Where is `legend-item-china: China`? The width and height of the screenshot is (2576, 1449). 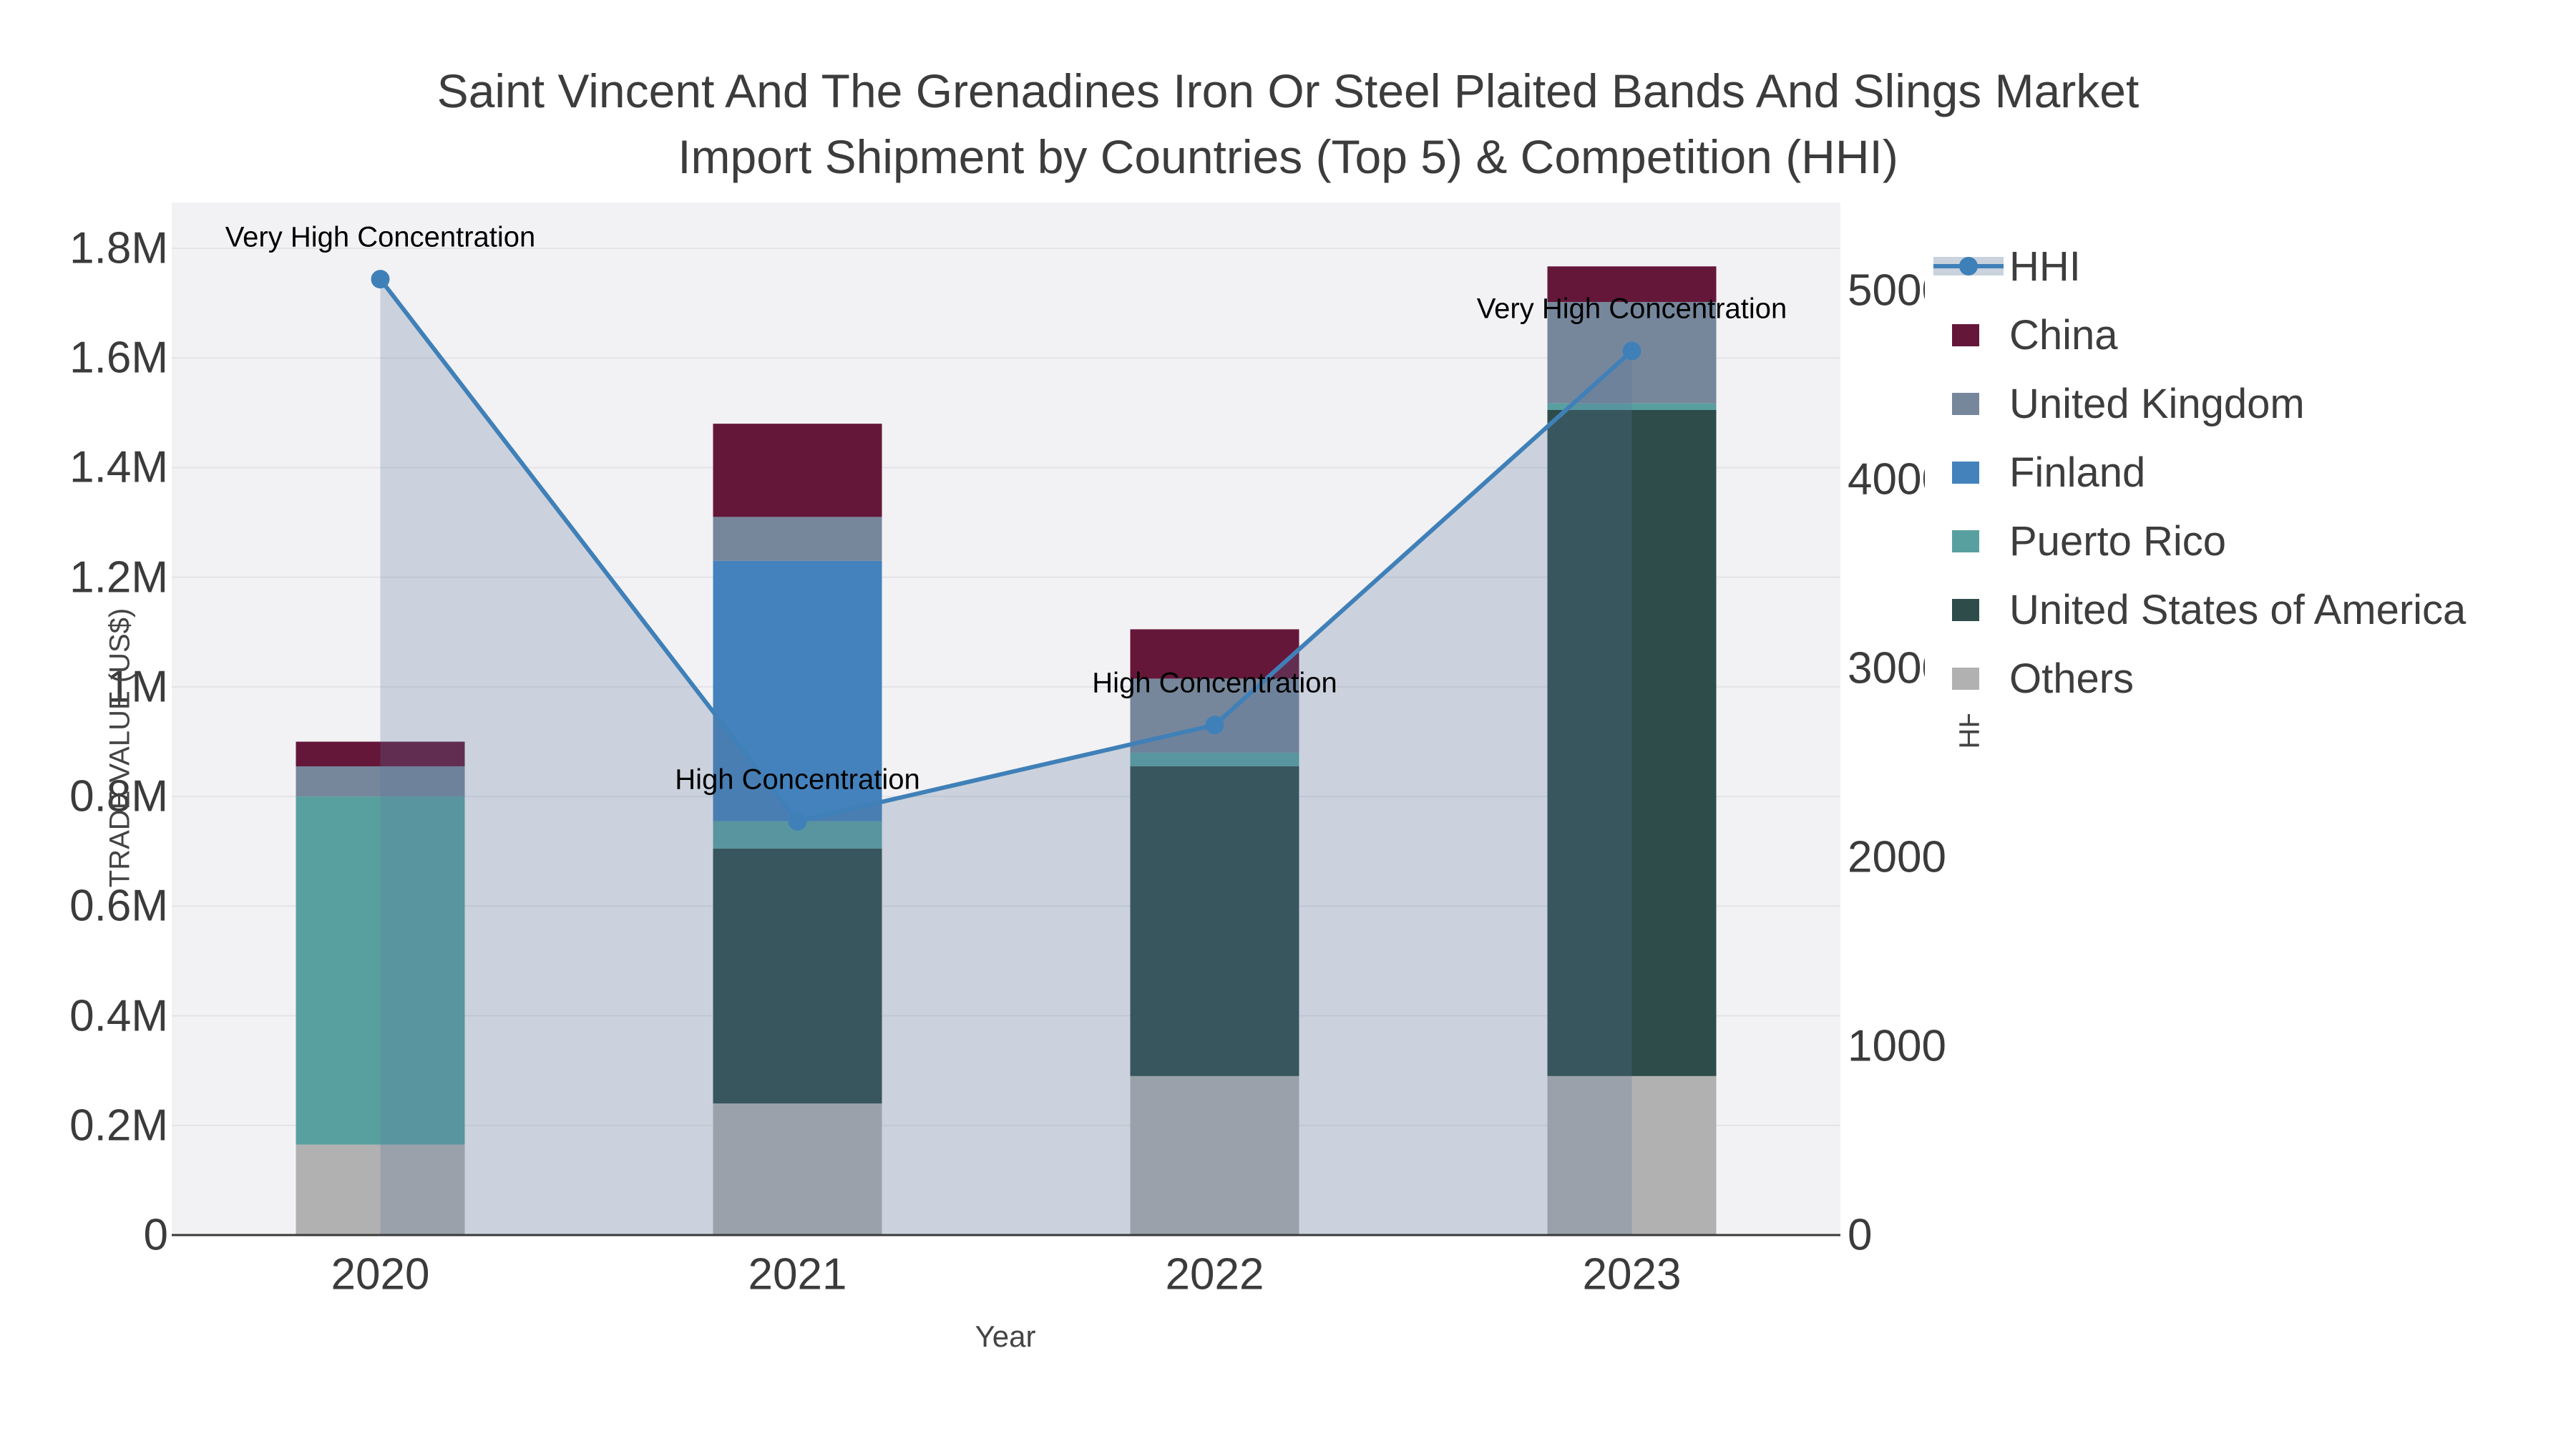
legend-item-china: China is located at coordinates (2243, 335).